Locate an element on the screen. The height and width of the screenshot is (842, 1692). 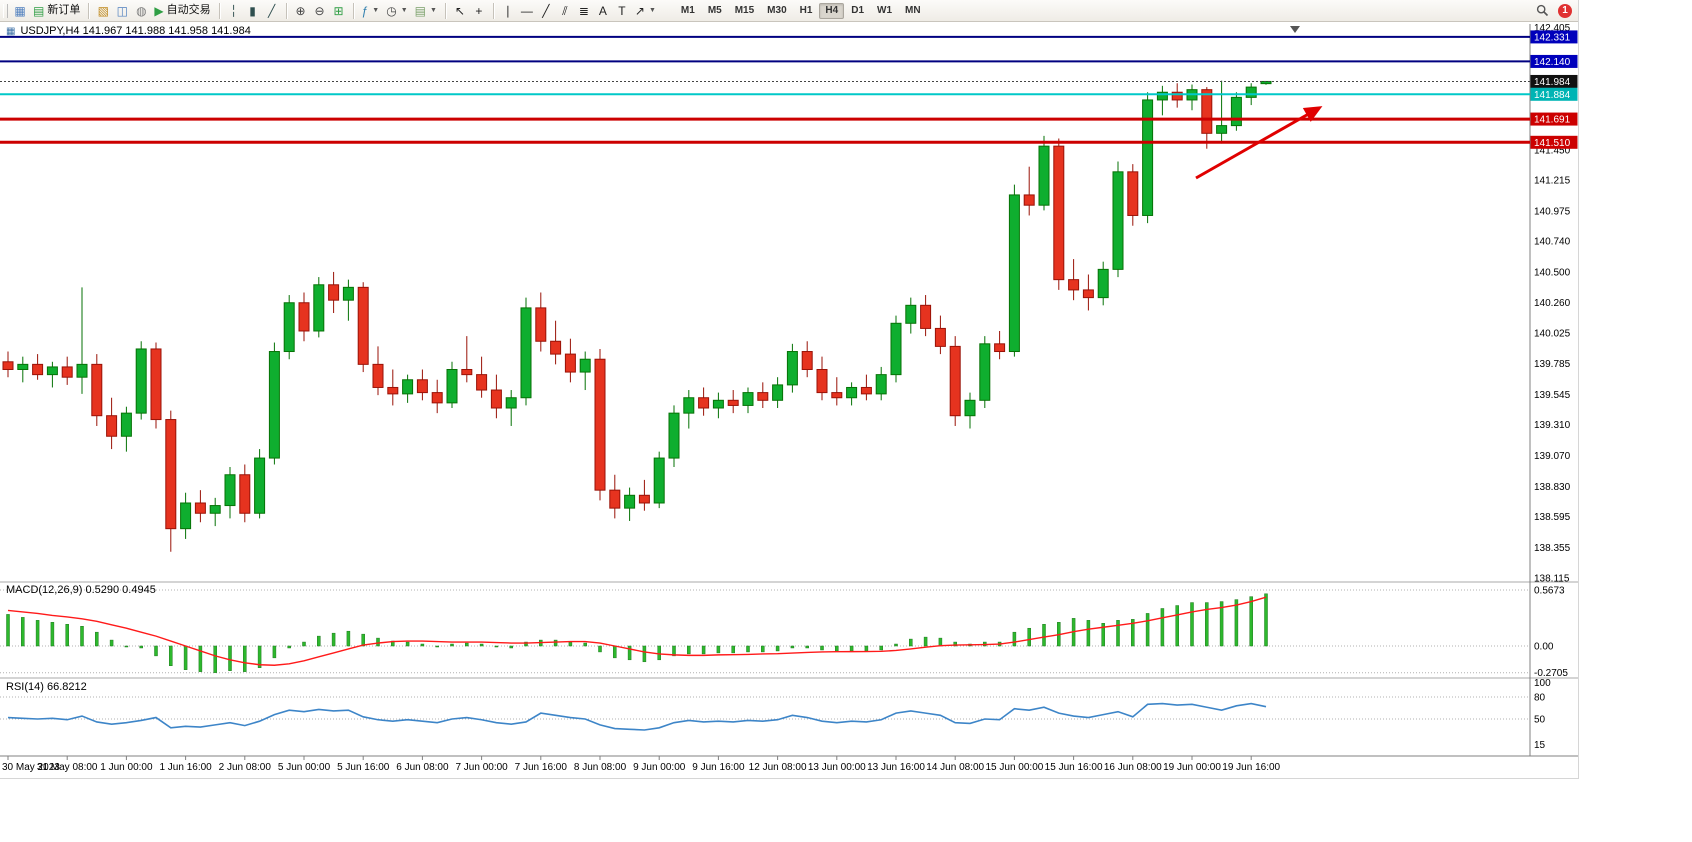
time-axis-label: 19 Jun 00:00 is located at coordinates (1192, 767).